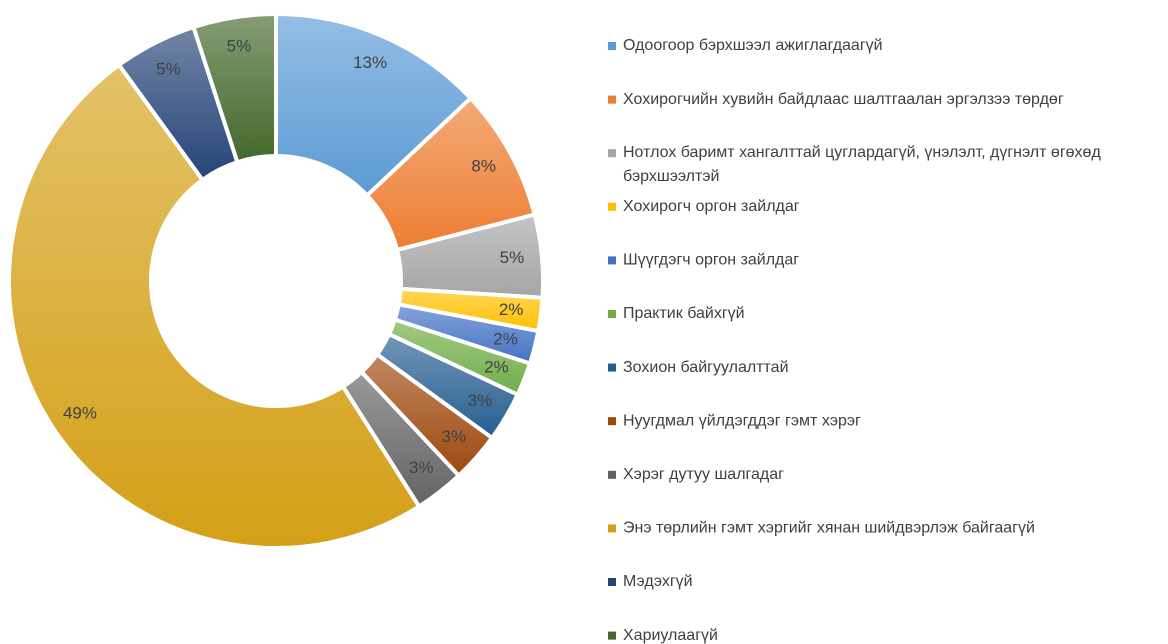 This screenshot has width=1168, height=644. Describe the element at coordinates (703, 474) in the screenshot. I see `legend-label: Хэрэг дутуу шалгадаг` at that location.